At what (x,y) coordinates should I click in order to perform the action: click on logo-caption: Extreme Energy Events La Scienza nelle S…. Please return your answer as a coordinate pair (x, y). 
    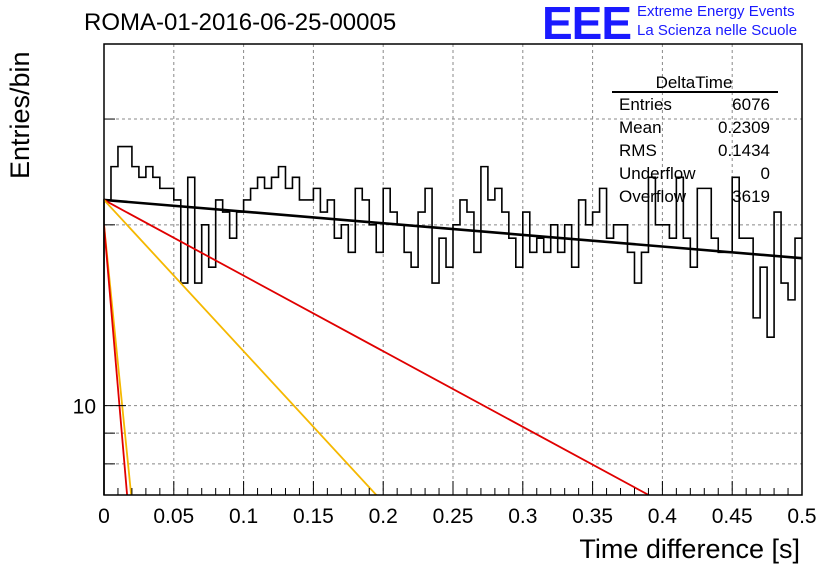
    Looking at the image, I should click on (717, 21).